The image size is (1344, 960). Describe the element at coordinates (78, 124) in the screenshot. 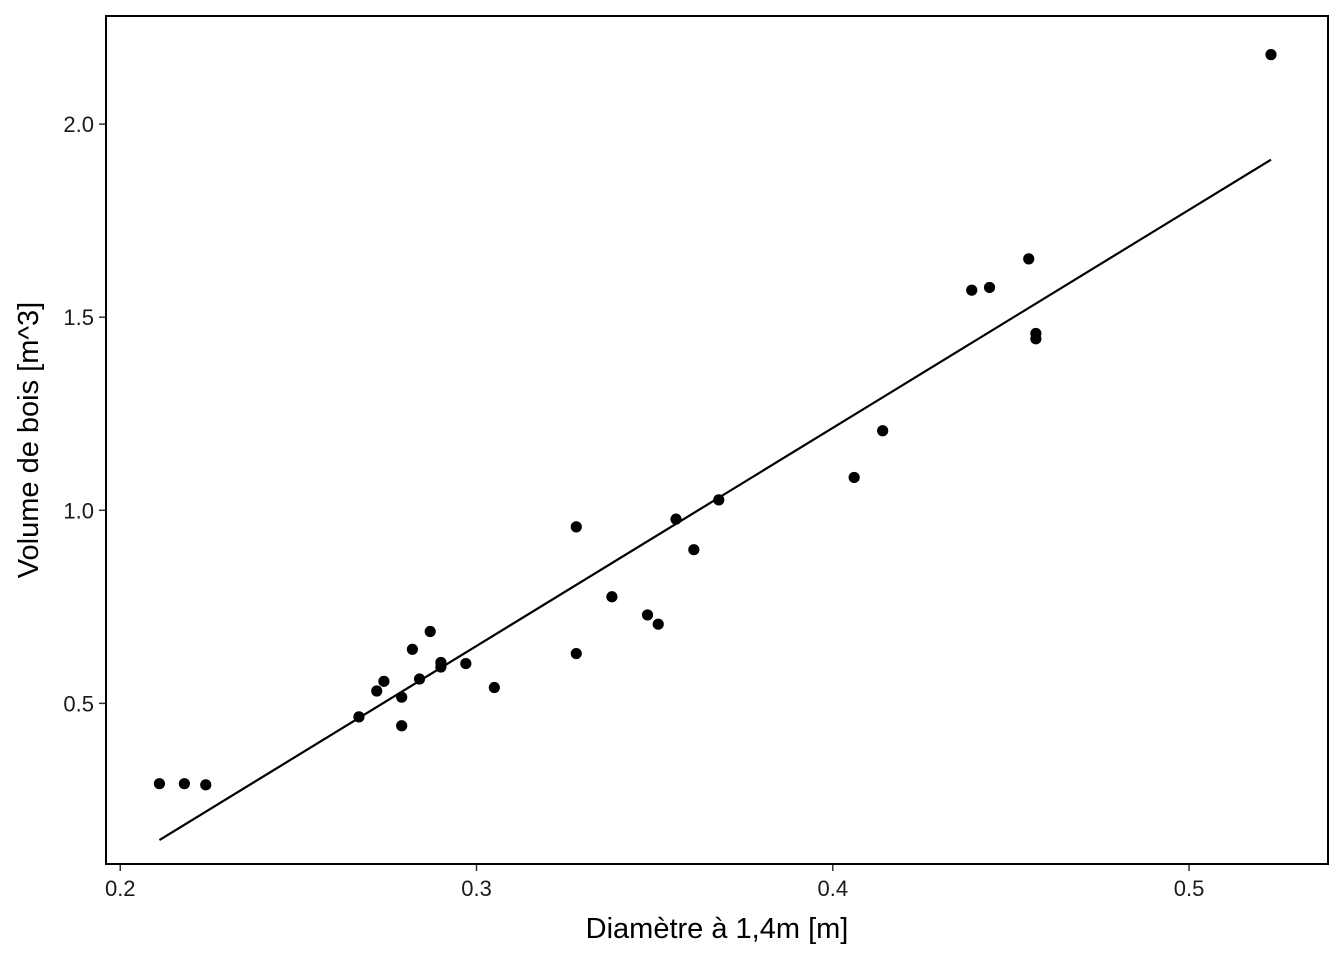

I see `y-tick-label: 2.0` at that location.